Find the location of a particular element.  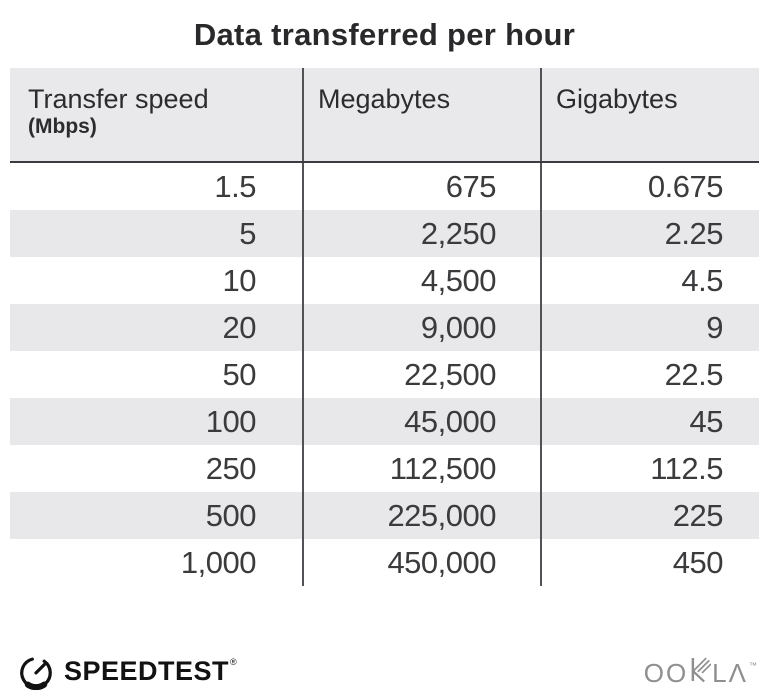

header-megabytes: Megabytes is located at coordinates (421, 114).